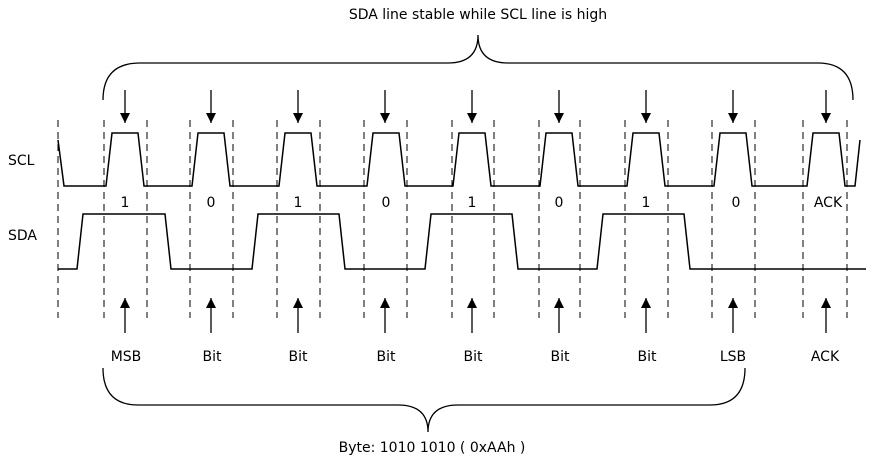 This screenshot has height=464, width=872. I want to click on bit-label: ACK, so click(825, 357).